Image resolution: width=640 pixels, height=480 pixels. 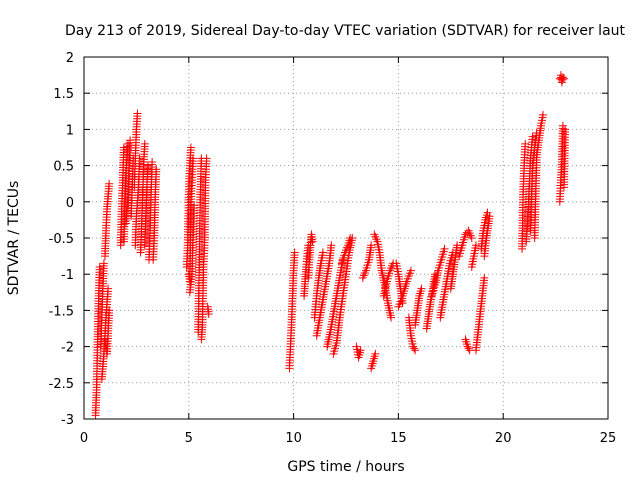 I want to click on y-tick-label: -2.5, so click(x=61, y=384).